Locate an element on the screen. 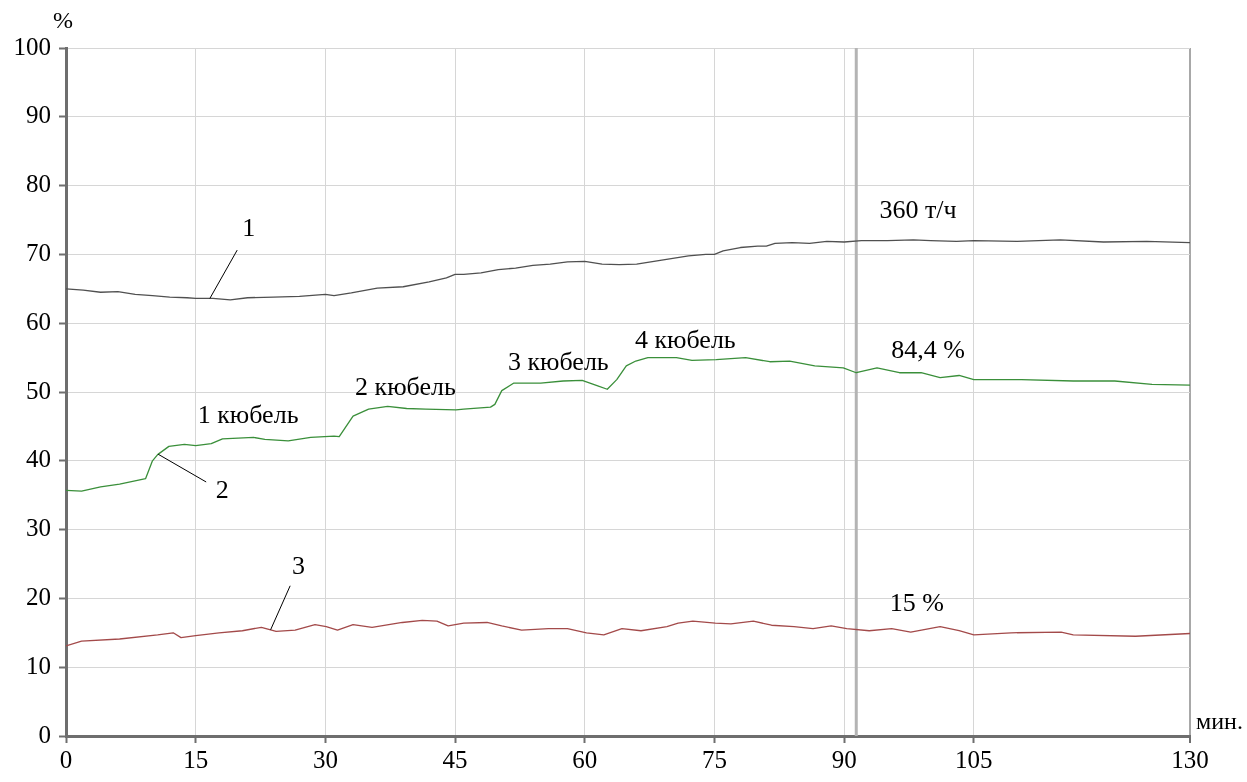  annotation: 2 кюбель is located at coordinates (405, 386).